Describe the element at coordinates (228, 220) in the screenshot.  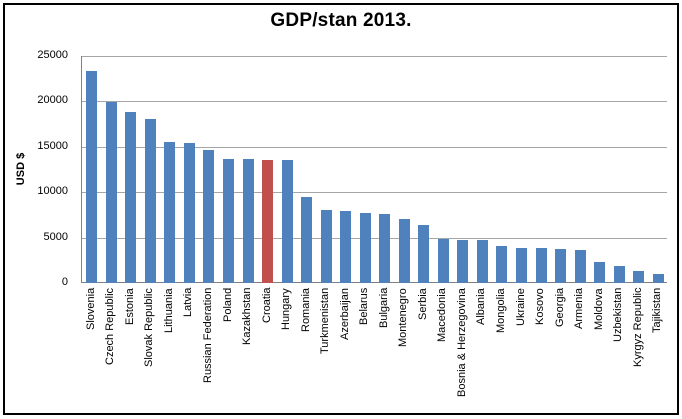
I see `bar-poland` at that location.